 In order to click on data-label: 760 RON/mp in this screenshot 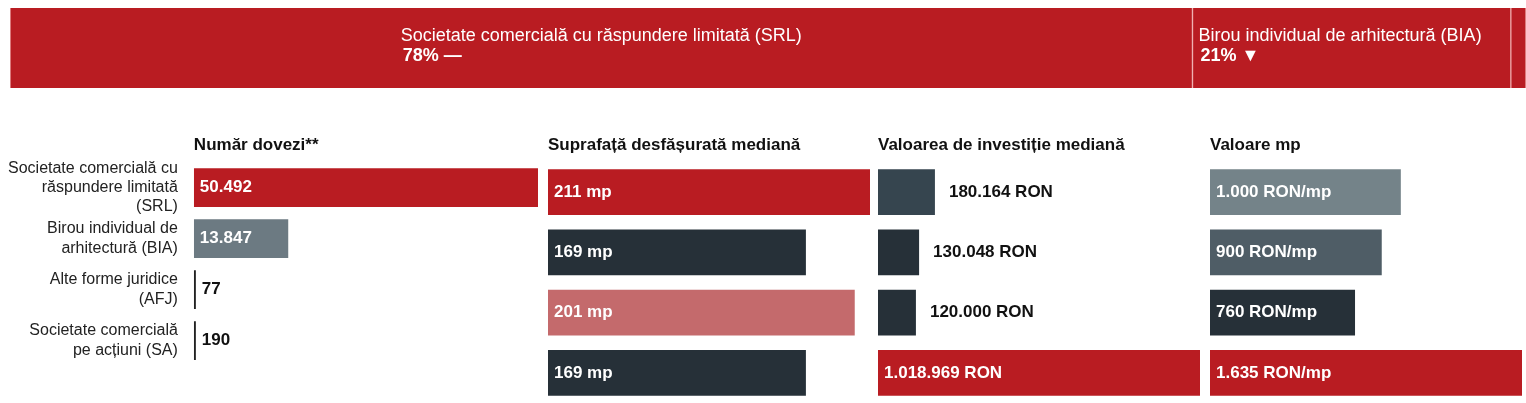, I will do `click(1267, 312)`.